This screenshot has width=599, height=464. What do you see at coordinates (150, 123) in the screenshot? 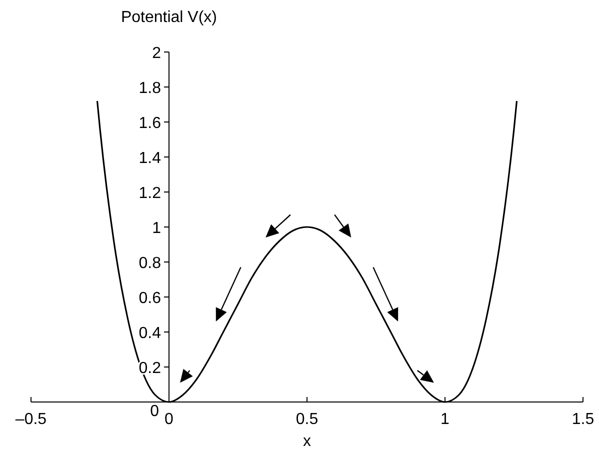
I see `y-tick-label: 1.6` at bounding box center [150, 123].